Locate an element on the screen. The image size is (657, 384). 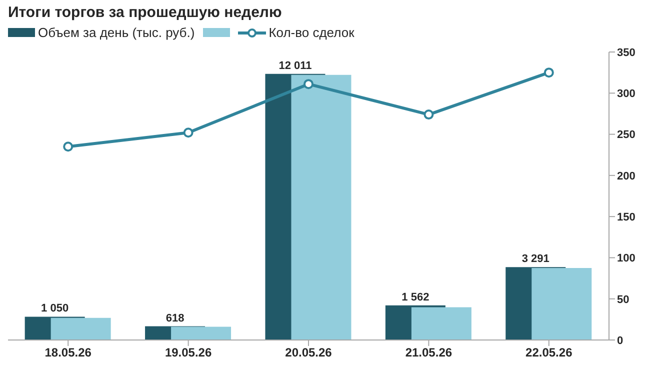
y2-tick-label: 350 is located at coordinates (626, 52).